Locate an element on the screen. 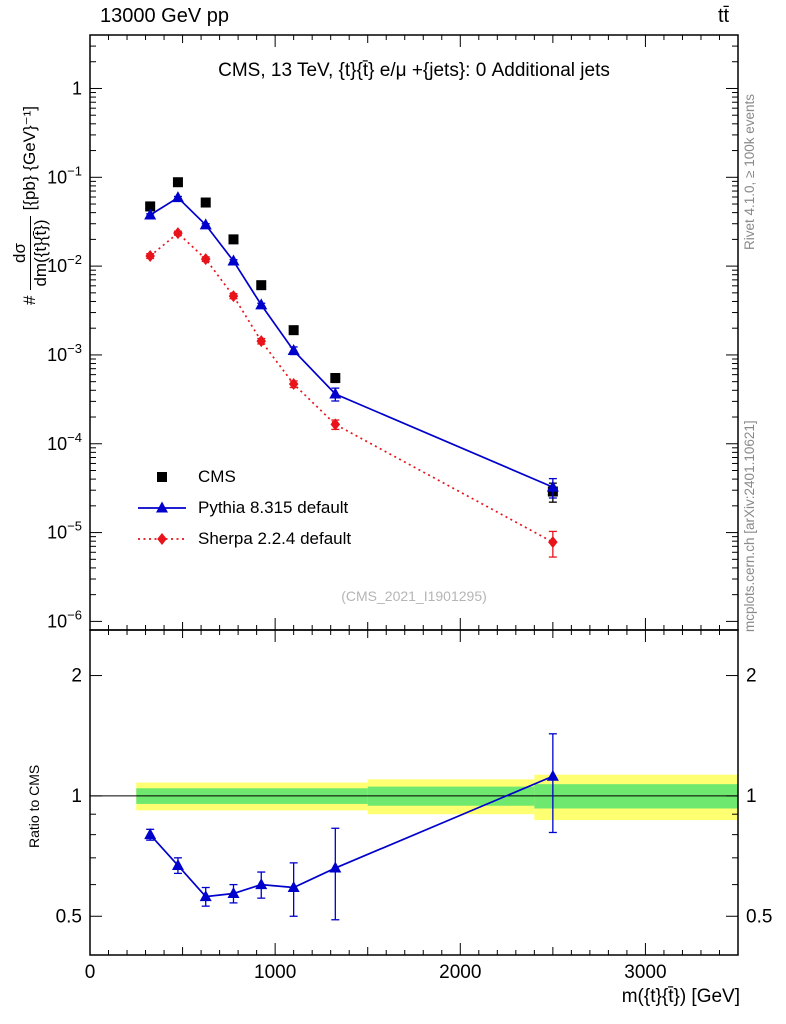 Image resolution: width=786 pixels, height=1024 pixels. legend-diamond-icon is located at coordinates (162, 539).